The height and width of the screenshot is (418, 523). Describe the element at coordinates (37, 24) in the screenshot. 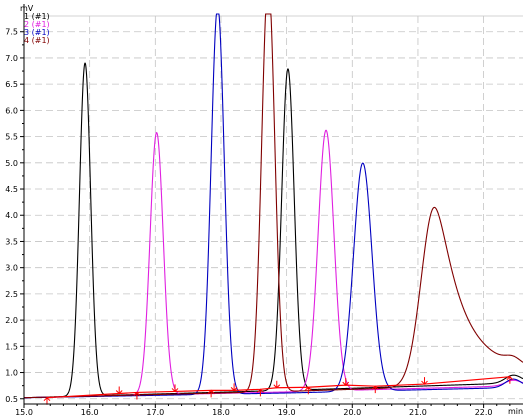

I see `legend-entry-2: 2 (#1)` at that location.